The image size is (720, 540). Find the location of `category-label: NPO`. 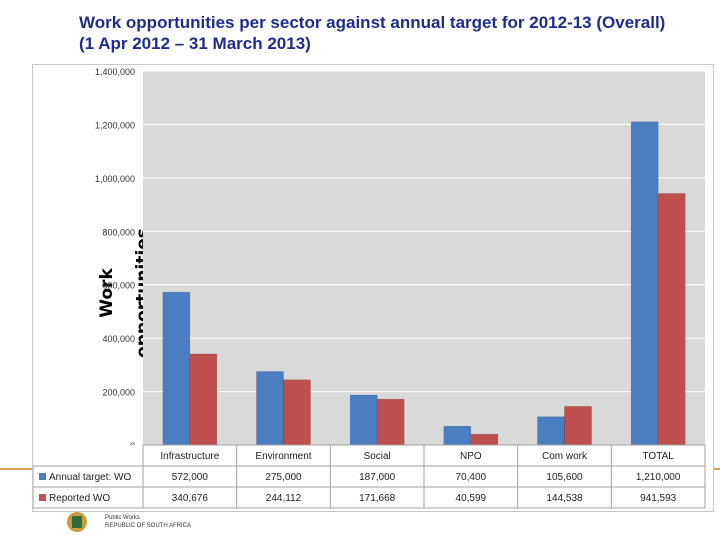

category-label: NPO is located at coordinates (471, 456).